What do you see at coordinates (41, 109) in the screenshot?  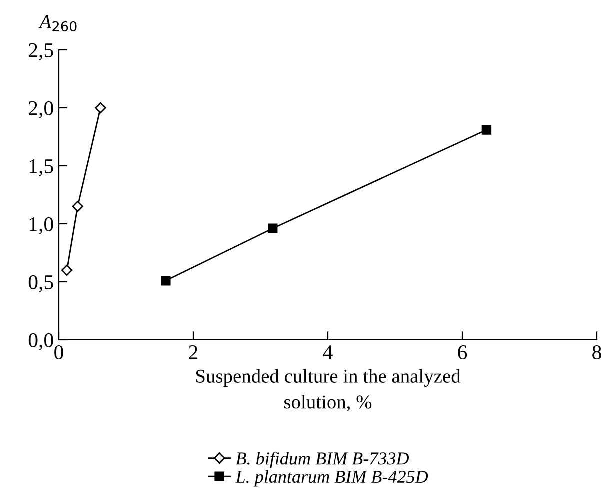 I see `y-tick-label: 2,0` at bounding box center [41, 109].